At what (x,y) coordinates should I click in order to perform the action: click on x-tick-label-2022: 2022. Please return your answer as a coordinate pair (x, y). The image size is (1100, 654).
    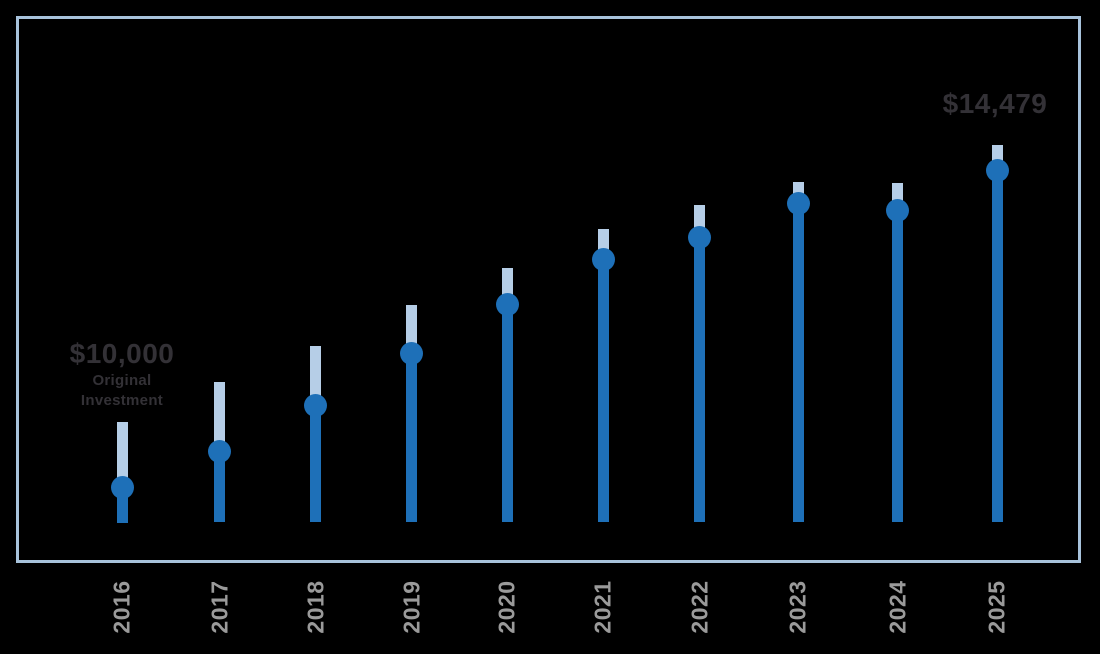
    Looking at the image, I should click on (699, 607).